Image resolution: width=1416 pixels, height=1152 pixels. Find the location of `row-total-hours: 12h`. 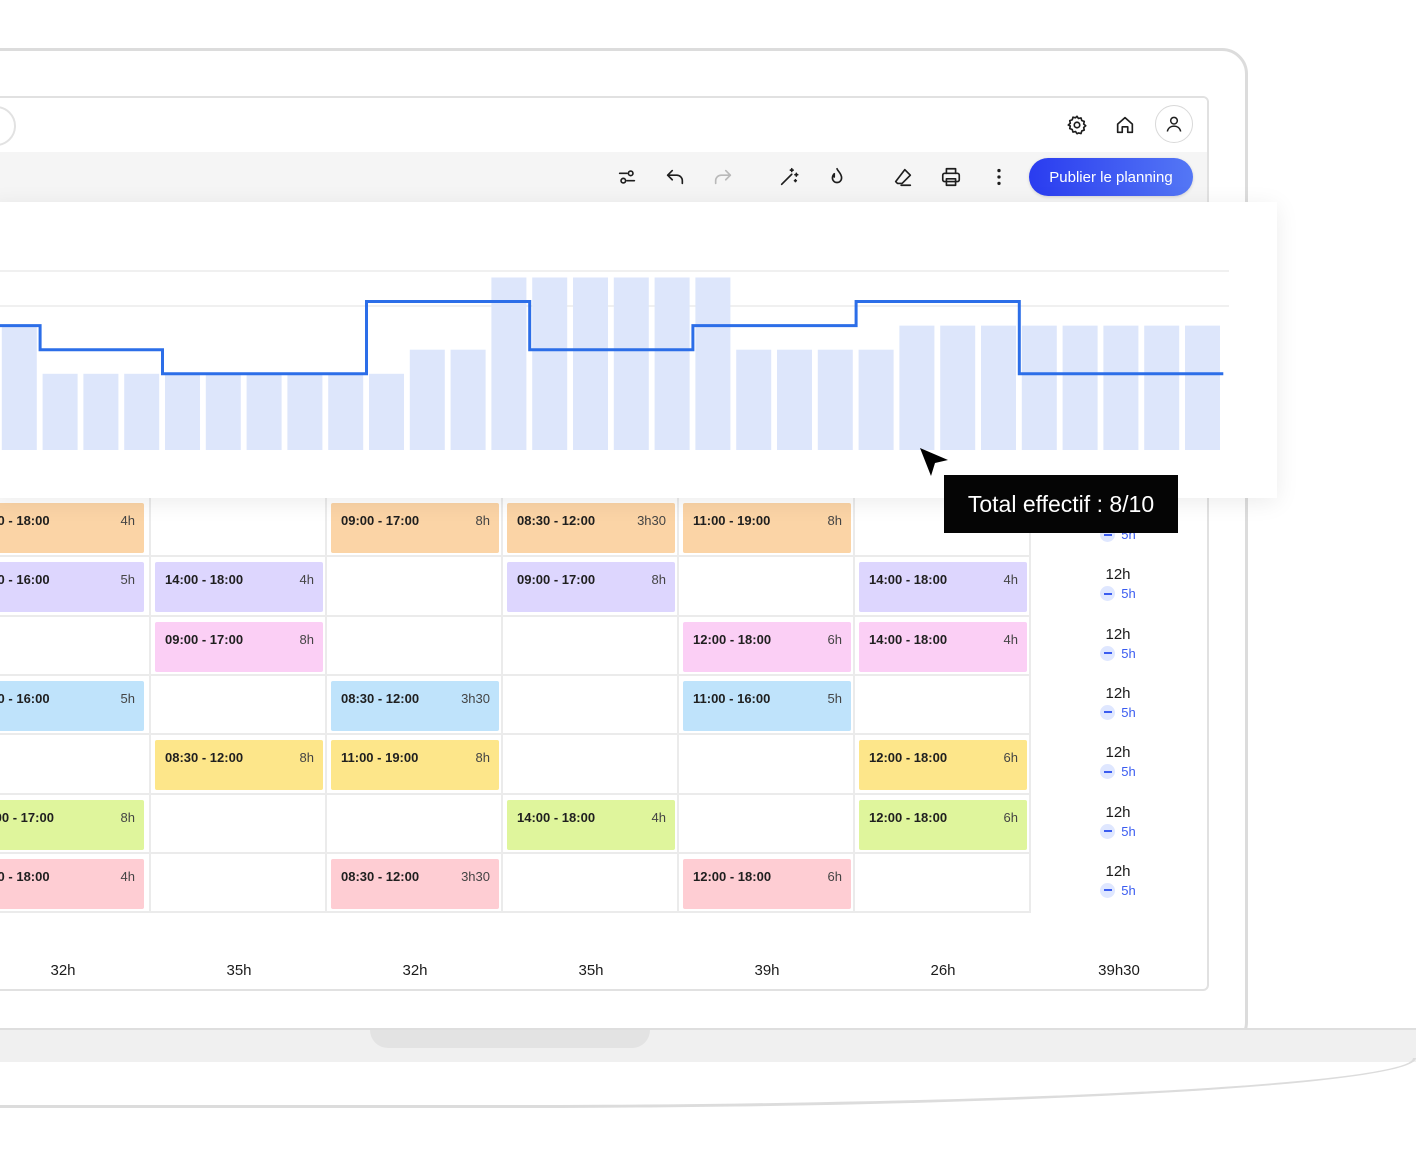

row-total-hours: 12h is located at coordinates (1118, 753).